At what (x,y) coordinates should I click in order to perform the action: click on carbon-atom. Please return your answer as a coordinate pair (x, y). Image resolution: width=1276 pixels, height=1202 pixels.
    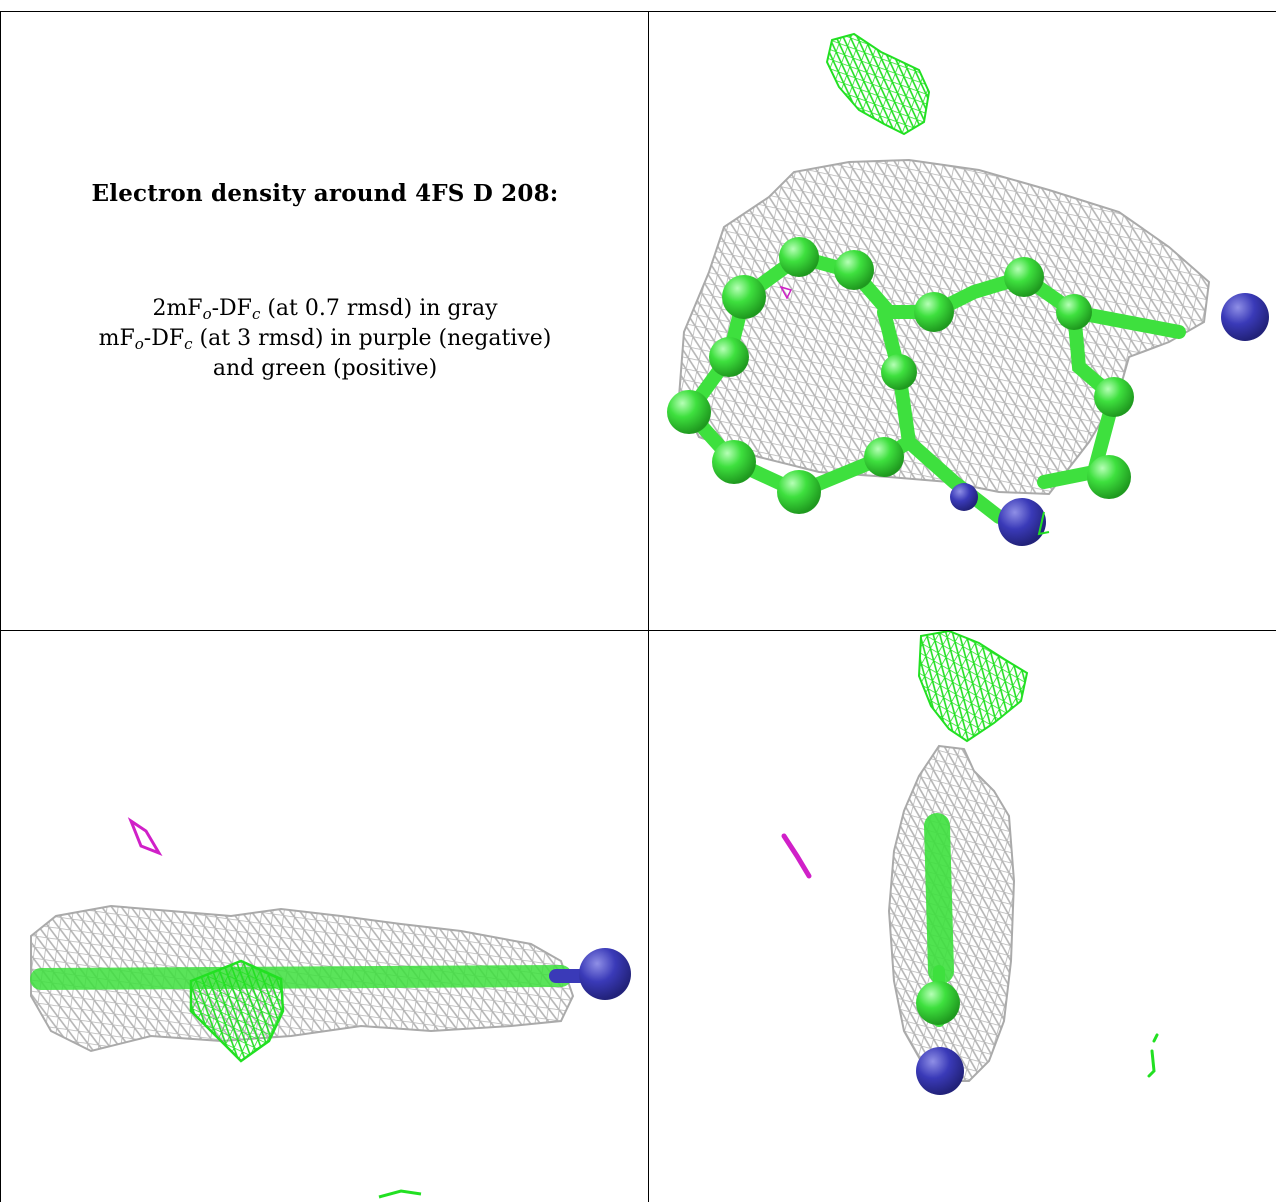
    Looking at the image, I should click on (938, 1003).